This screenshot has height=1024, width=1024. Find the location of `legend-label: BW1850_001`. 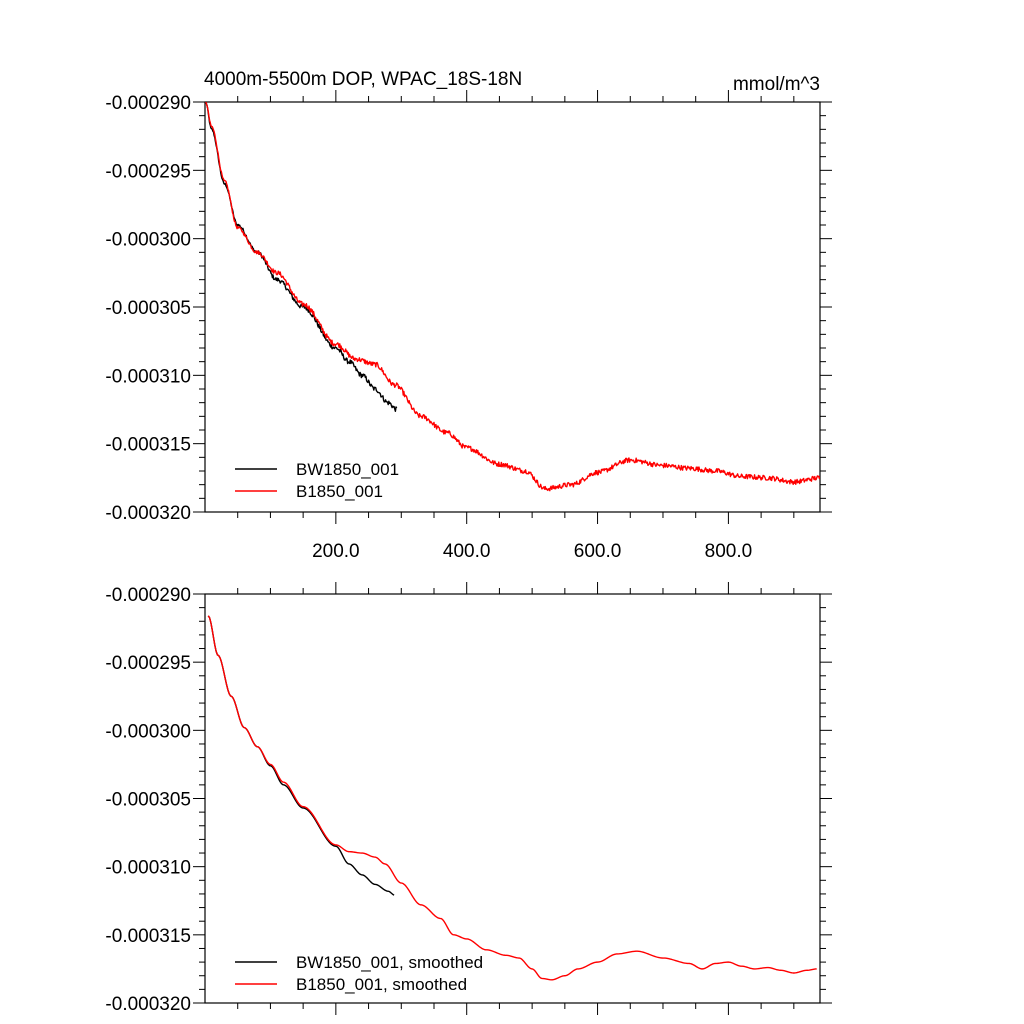

legend-label: BW1850_001 is located at coordinates (347, 469).